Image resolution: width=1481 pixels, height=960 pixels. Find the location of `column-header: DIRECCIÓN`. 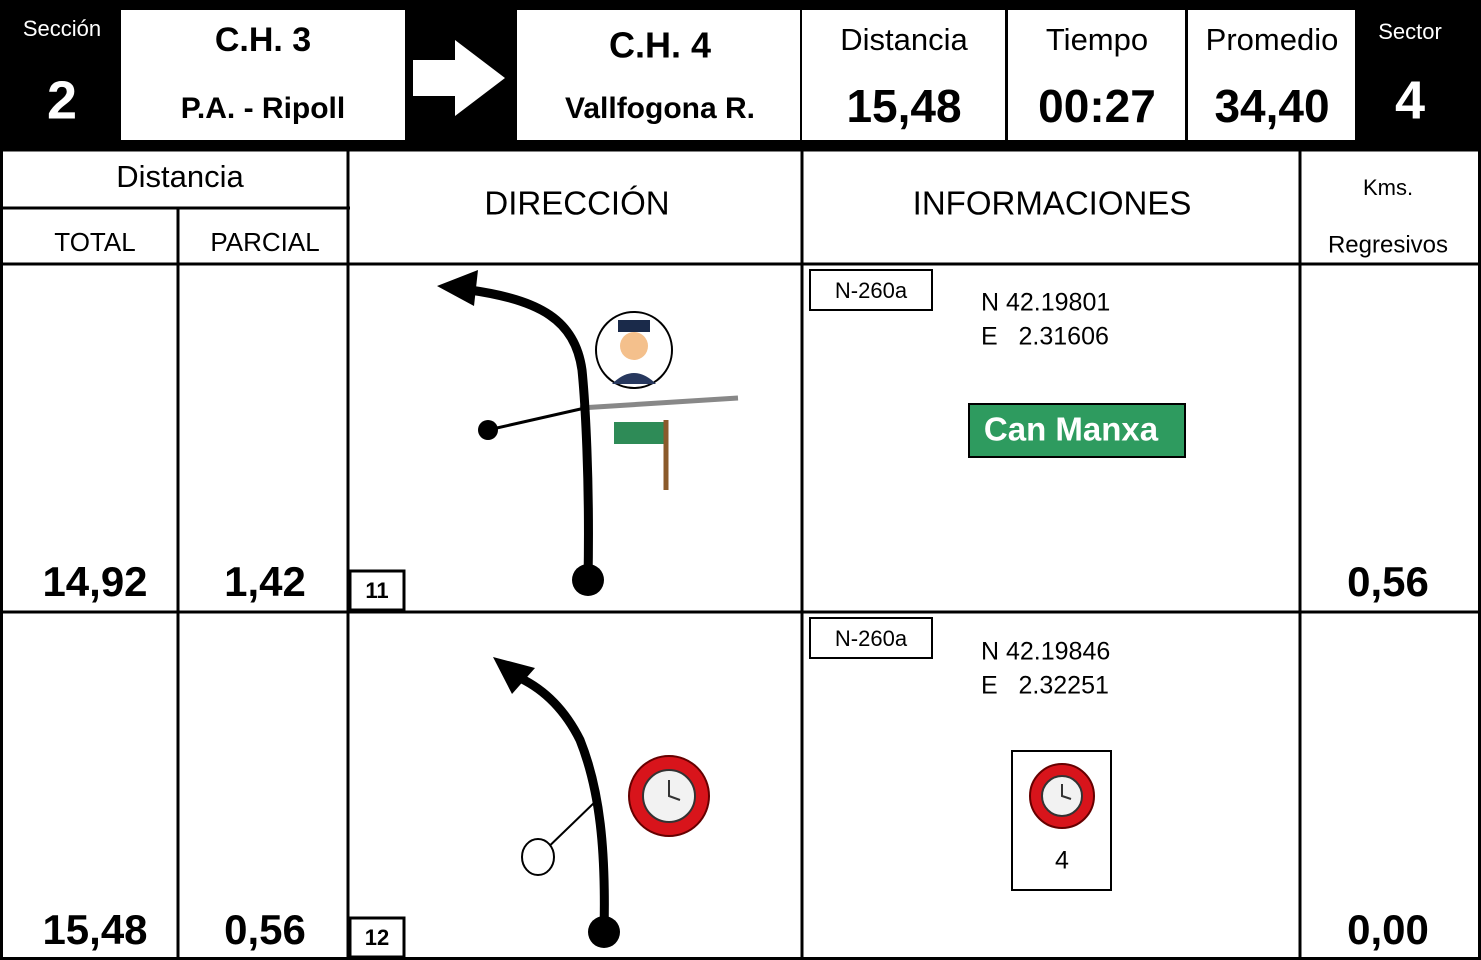

column-header: DIRECCIÓN is located at coordinates (576, 203).